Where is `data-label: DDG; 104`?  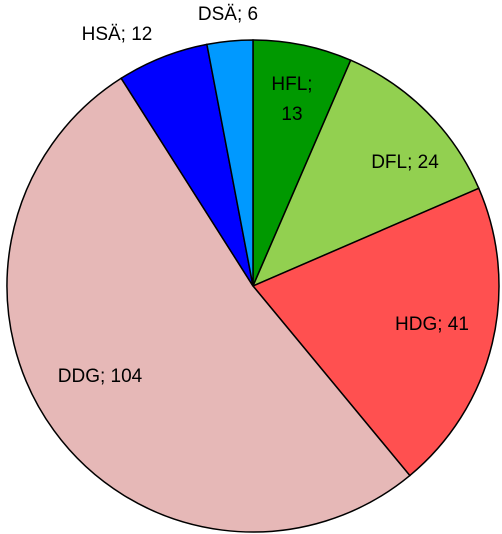
data-label: DDG; 104 is located at coordinates (100, 376).